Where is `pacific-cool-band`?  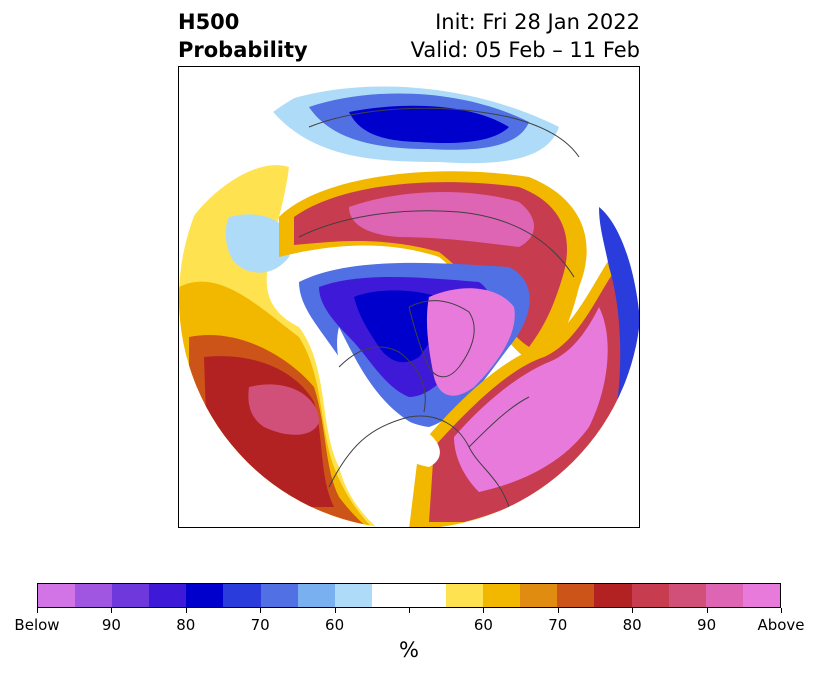 pacific-cool-band is located at coordinates (258, 243).